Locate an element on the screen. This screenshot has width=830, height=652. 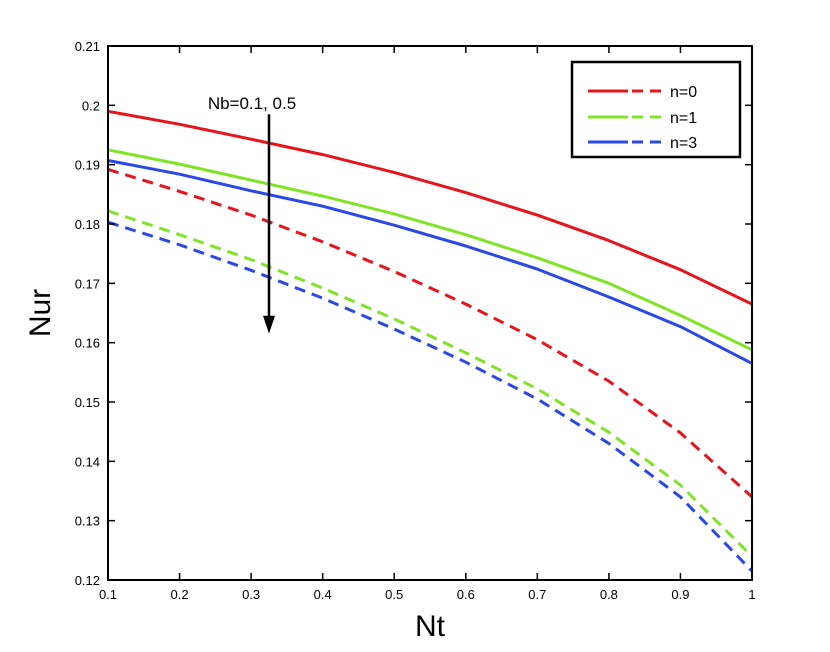
y-tick-label: 0.21 is located at coordinates (87, 46).